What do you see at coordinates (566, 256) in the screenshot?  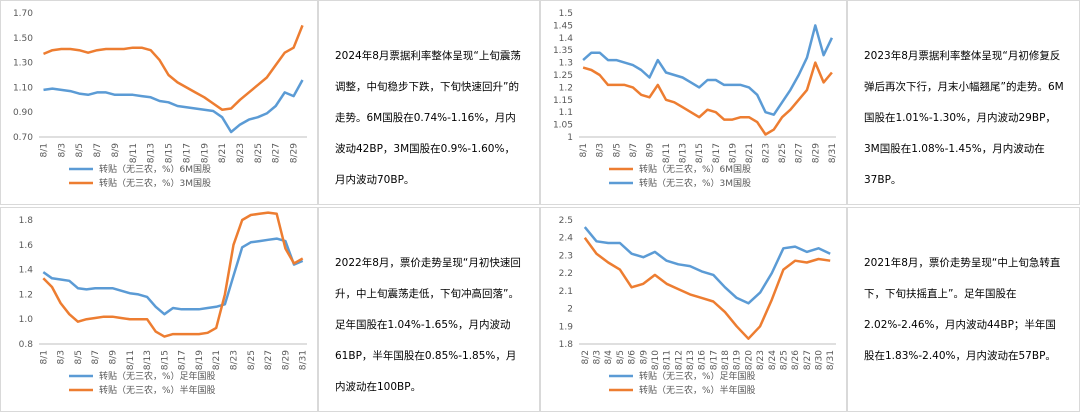 I see `y-tick-label: 2.3` at bounding box center [566, 256].